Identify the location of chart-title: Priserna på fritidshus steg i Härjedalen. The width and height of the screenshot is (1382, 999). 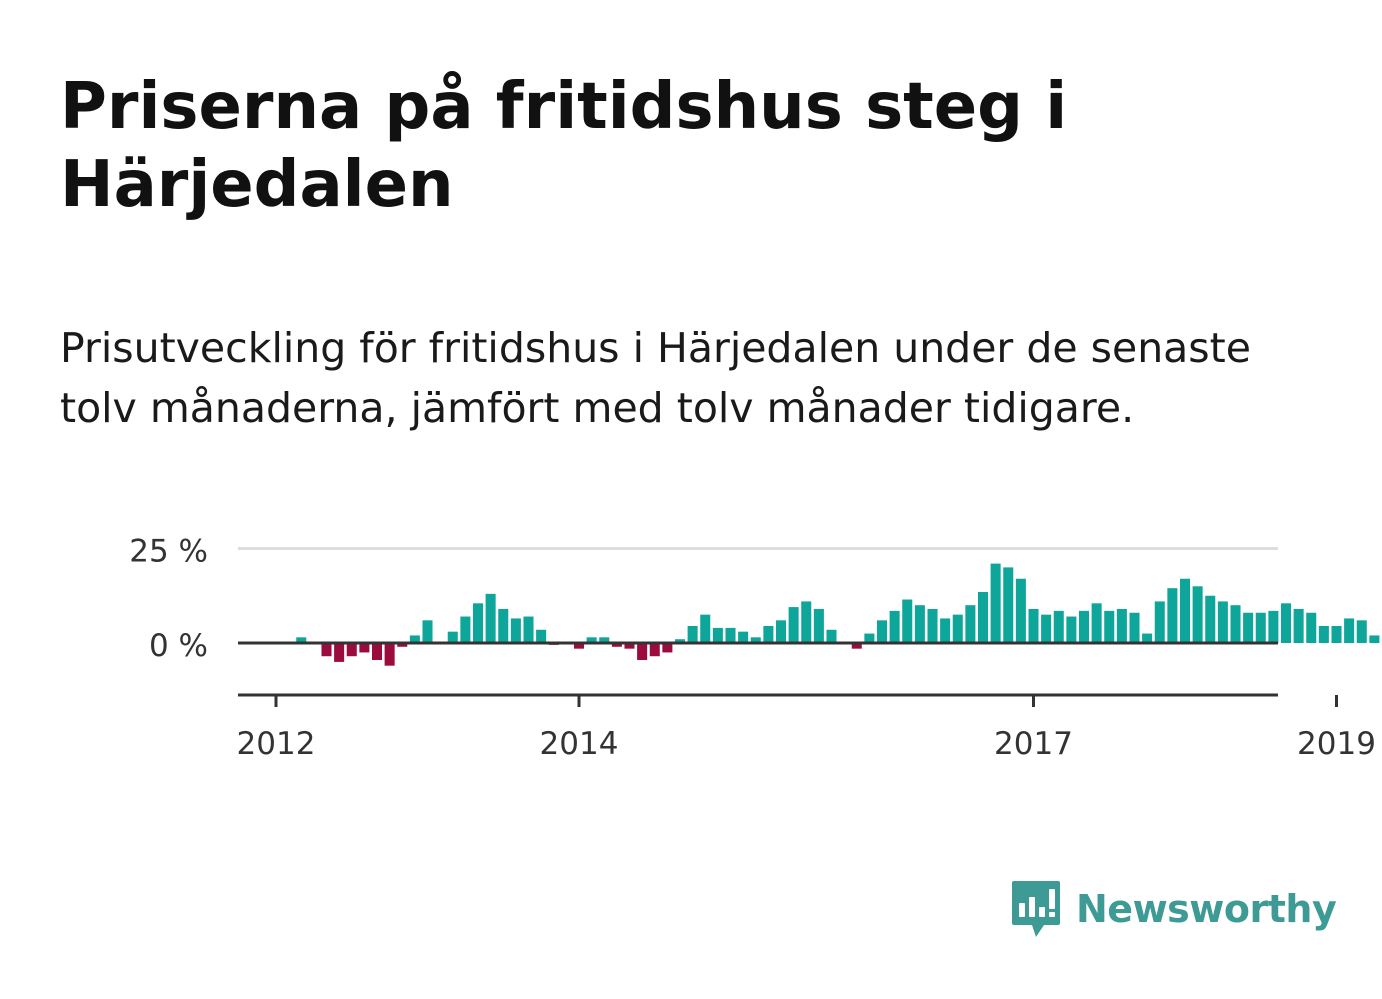
(564, 146).